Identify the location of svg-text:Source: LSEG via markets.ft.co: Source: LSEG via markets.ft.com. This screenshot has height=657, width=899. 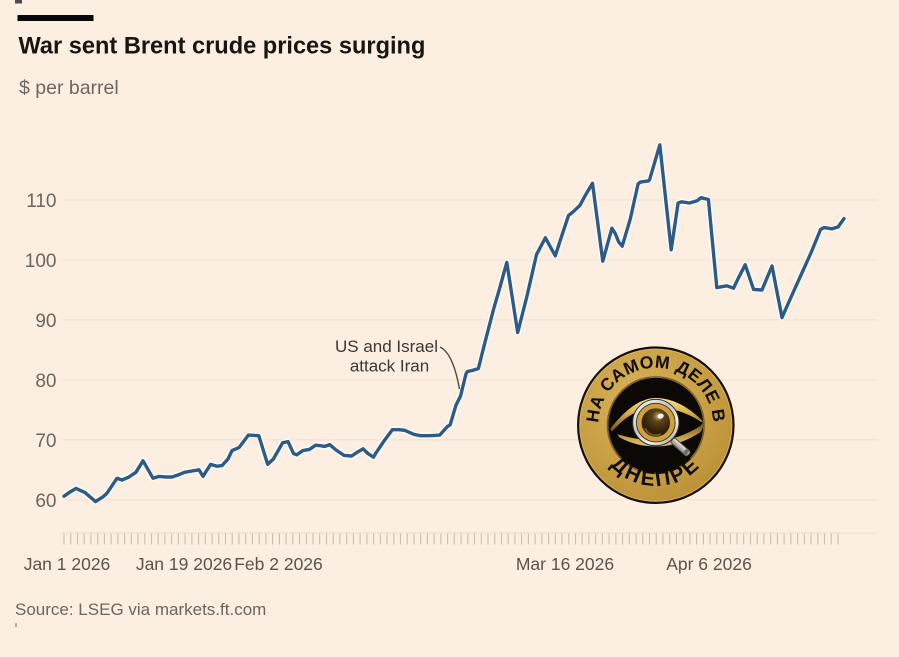
(140, 609).